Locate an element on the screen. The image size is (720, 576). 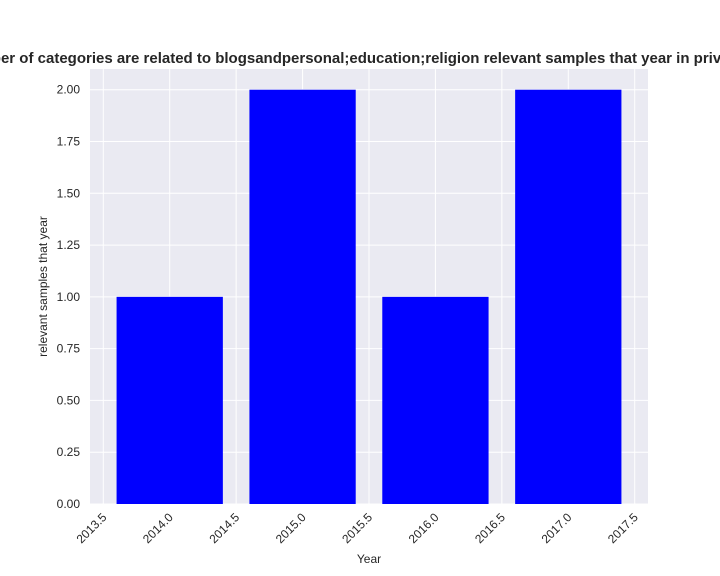
y-tick-label: 2.00 is located at coordinates (69, 90).